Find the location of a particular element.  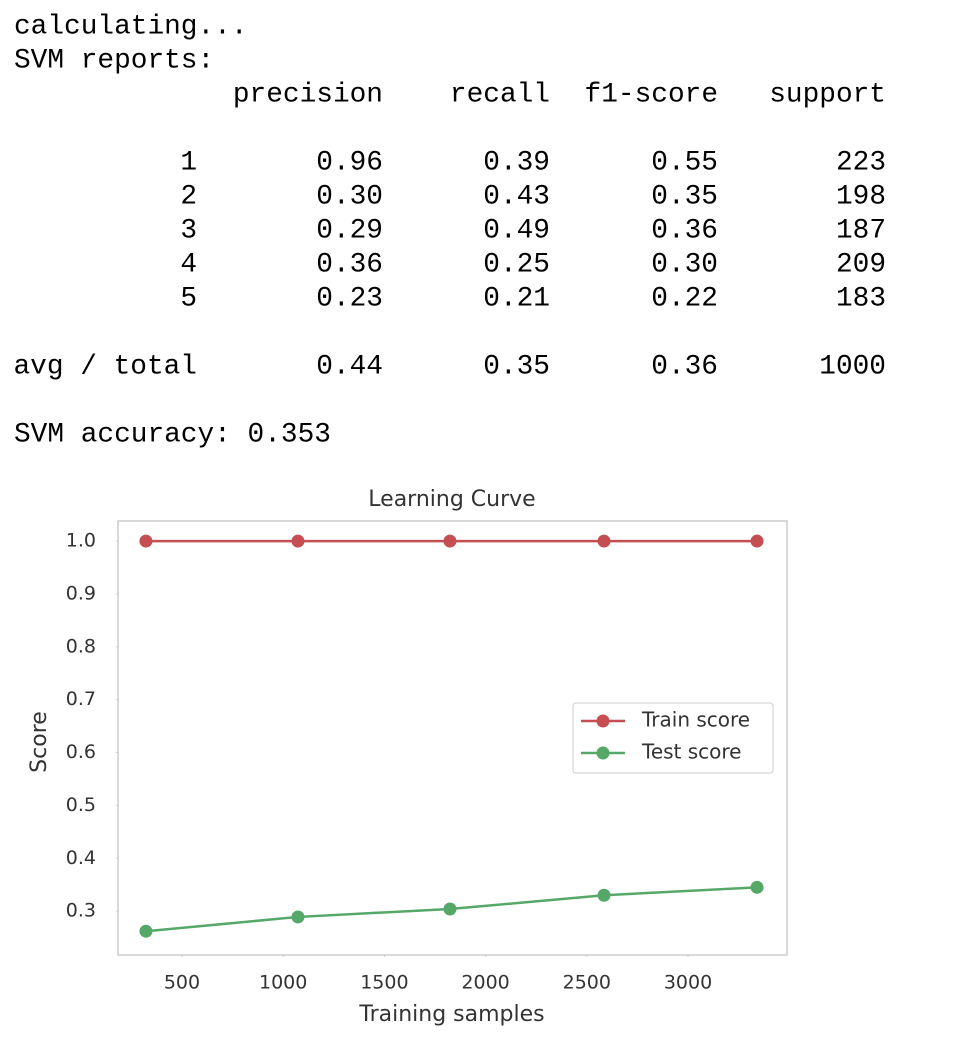

table-cell: 0.55 is located at coordinates (684, 162).